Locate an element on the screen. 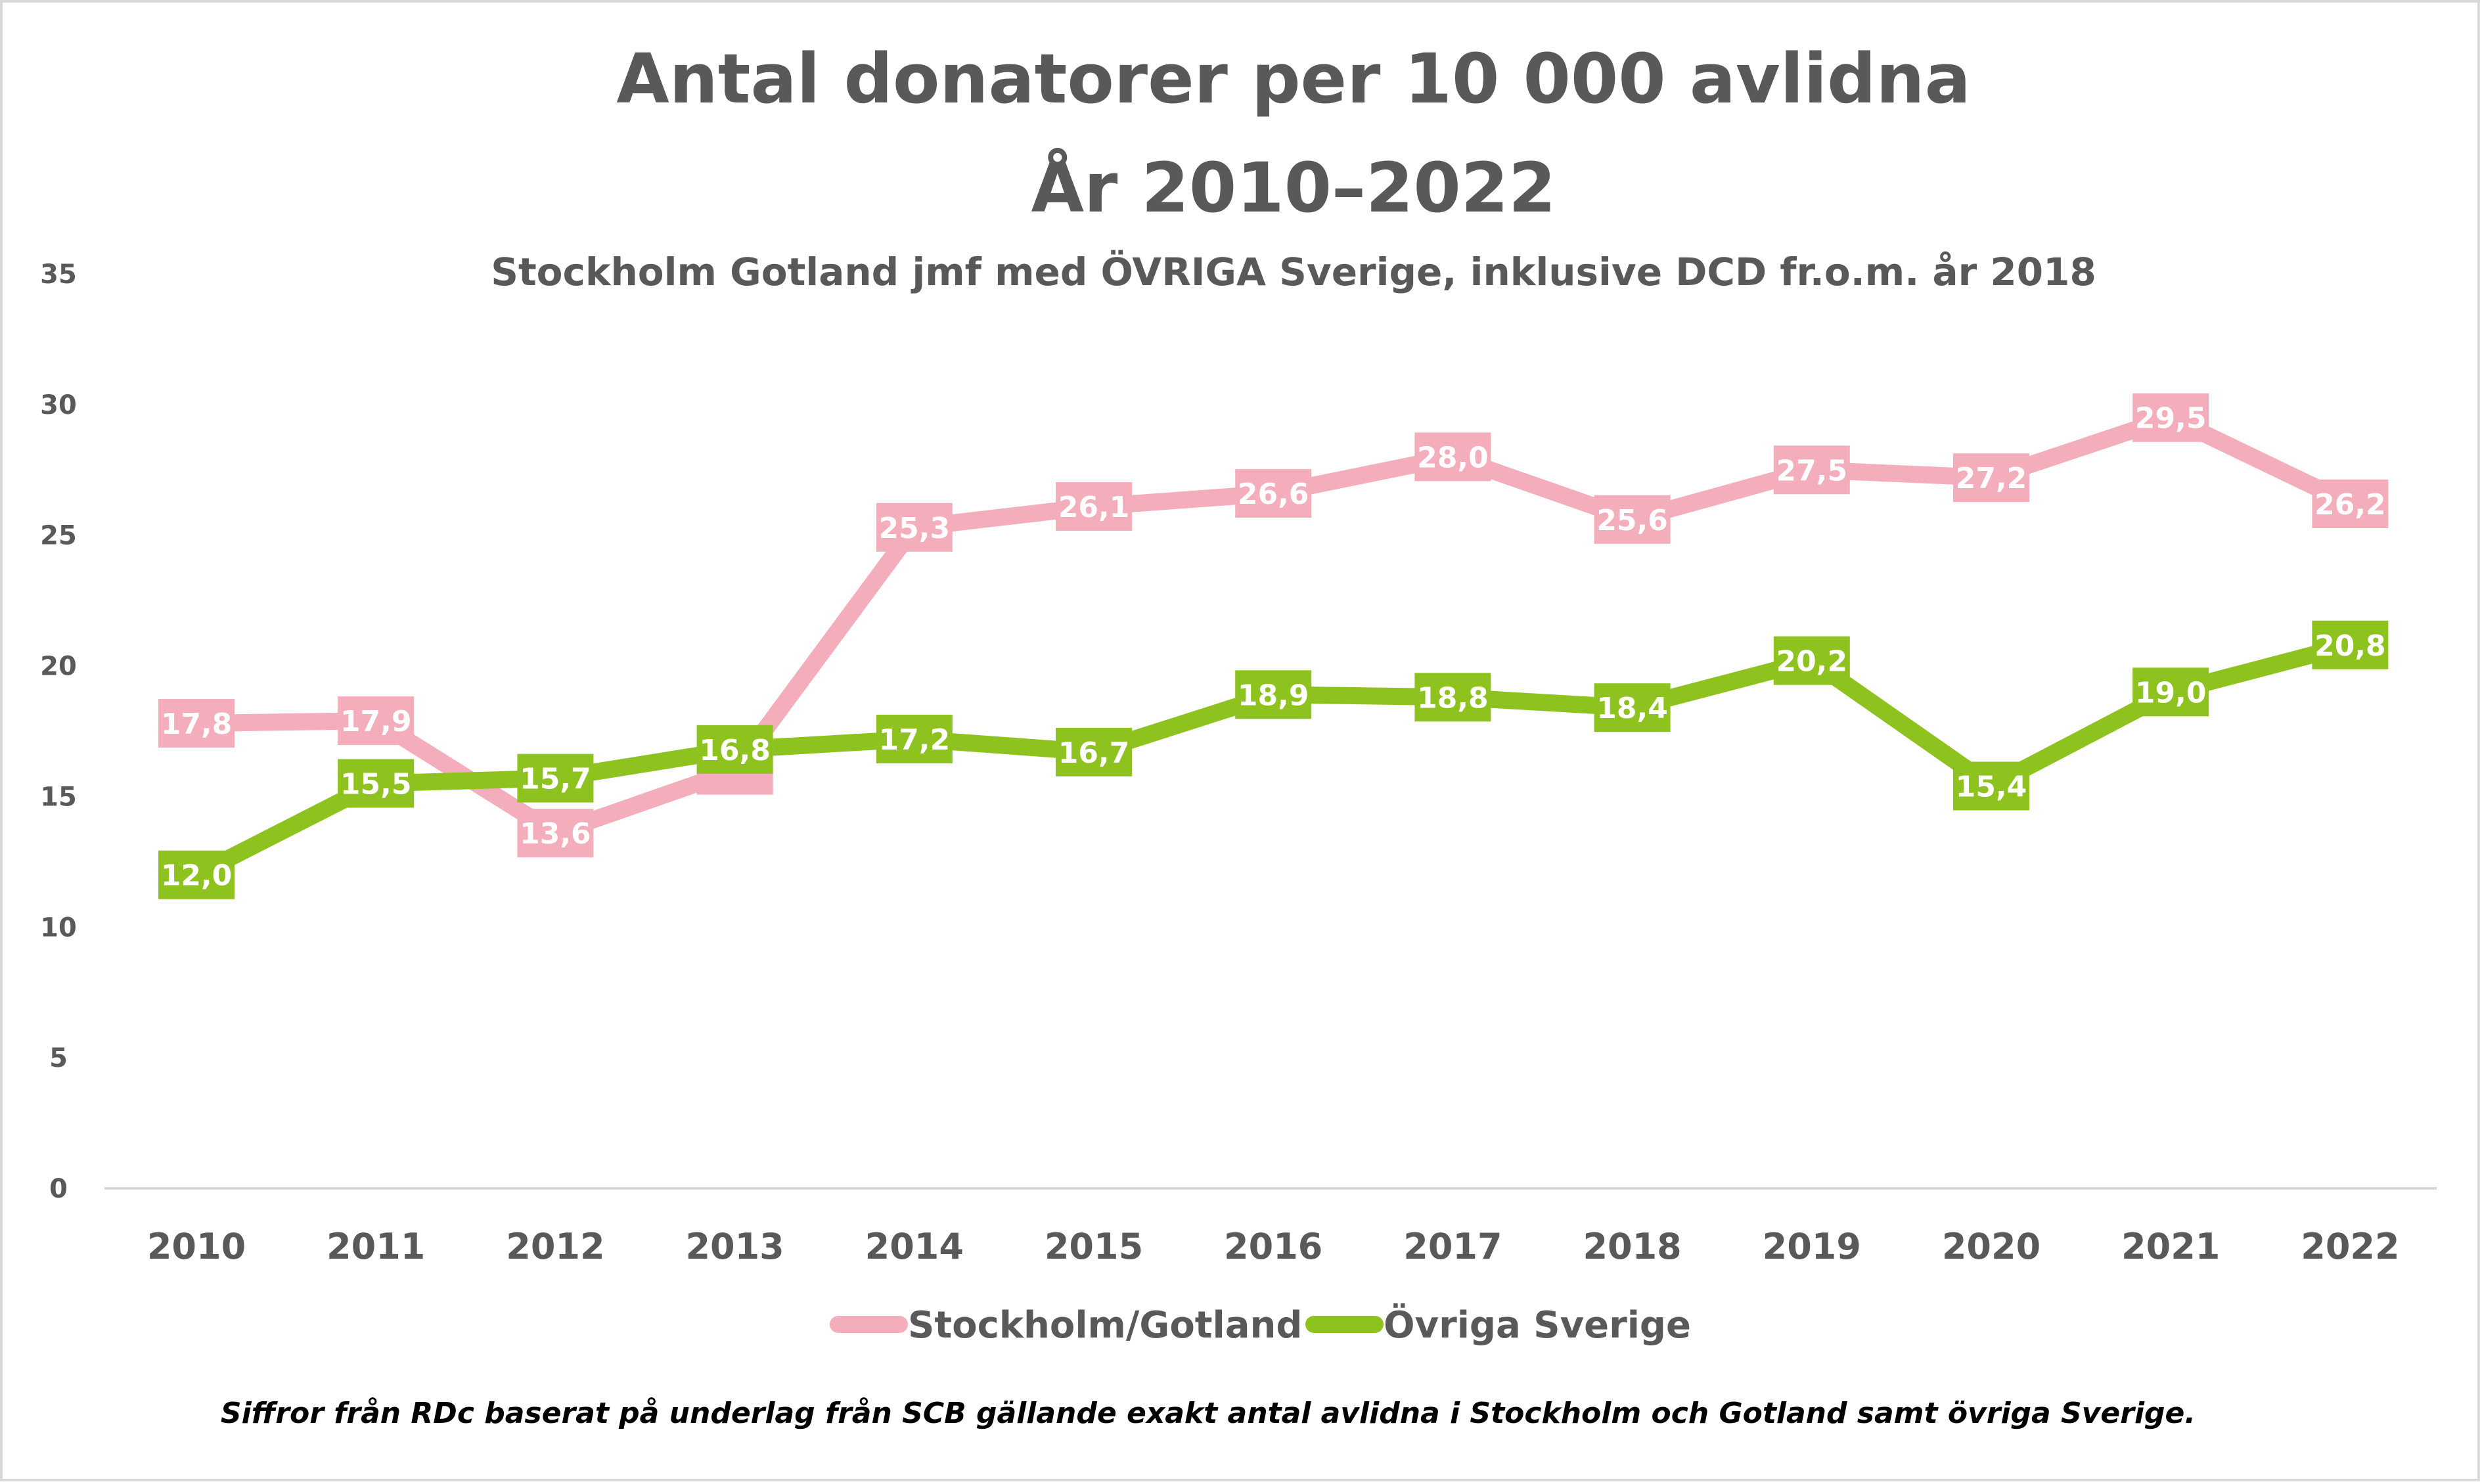  data-label: 27,5 is located at coordinates (1812, 471).